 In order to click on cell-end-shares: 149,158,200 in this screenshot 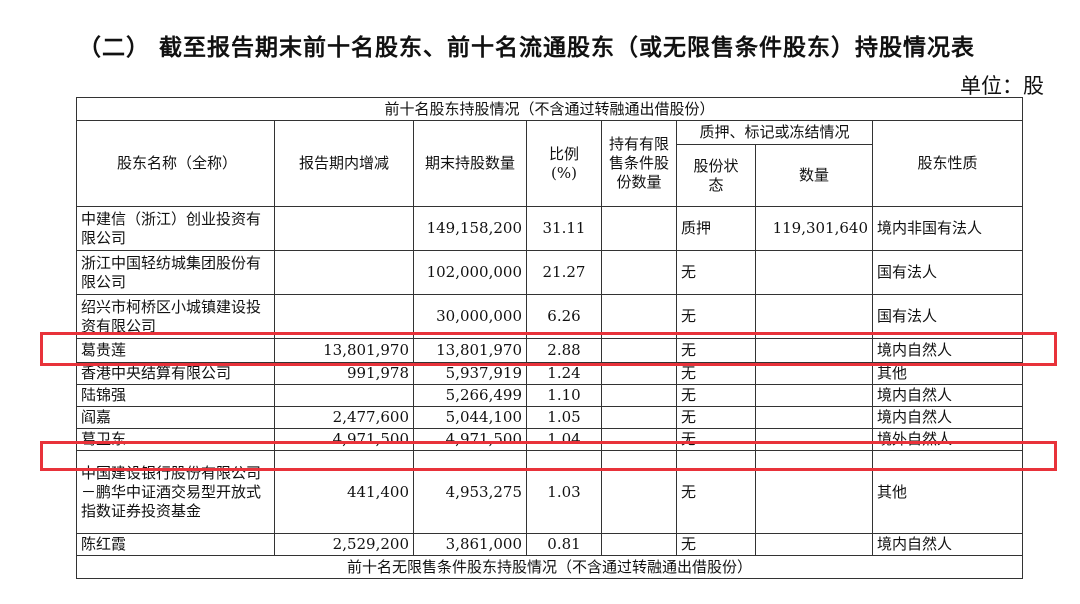, I will do `click(470, 228)`.